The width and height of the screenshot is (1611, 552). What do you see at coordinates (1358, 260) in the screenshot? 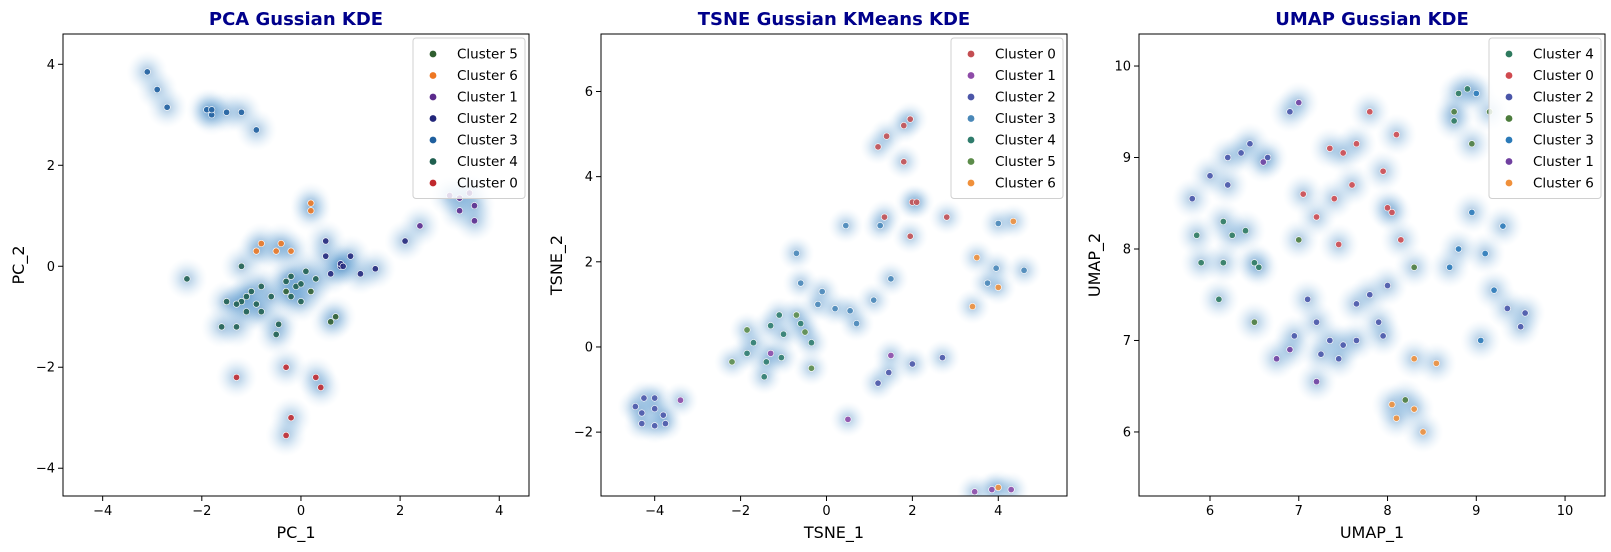
I see `umap-scatter-layer` at bounding box center [1358, 260].